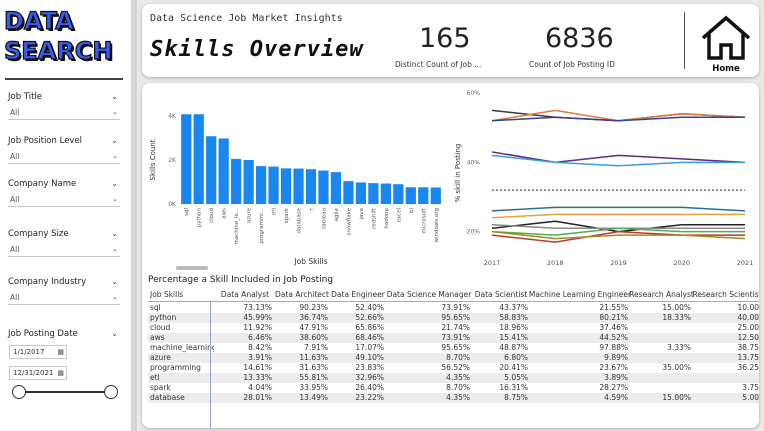 Image resolution: width=764 pixels, height=431 pixels. What do you see at coordinates (300, 220) in the screenshot?
I see `x-tick-label: database` at bounding box center [300, 220].